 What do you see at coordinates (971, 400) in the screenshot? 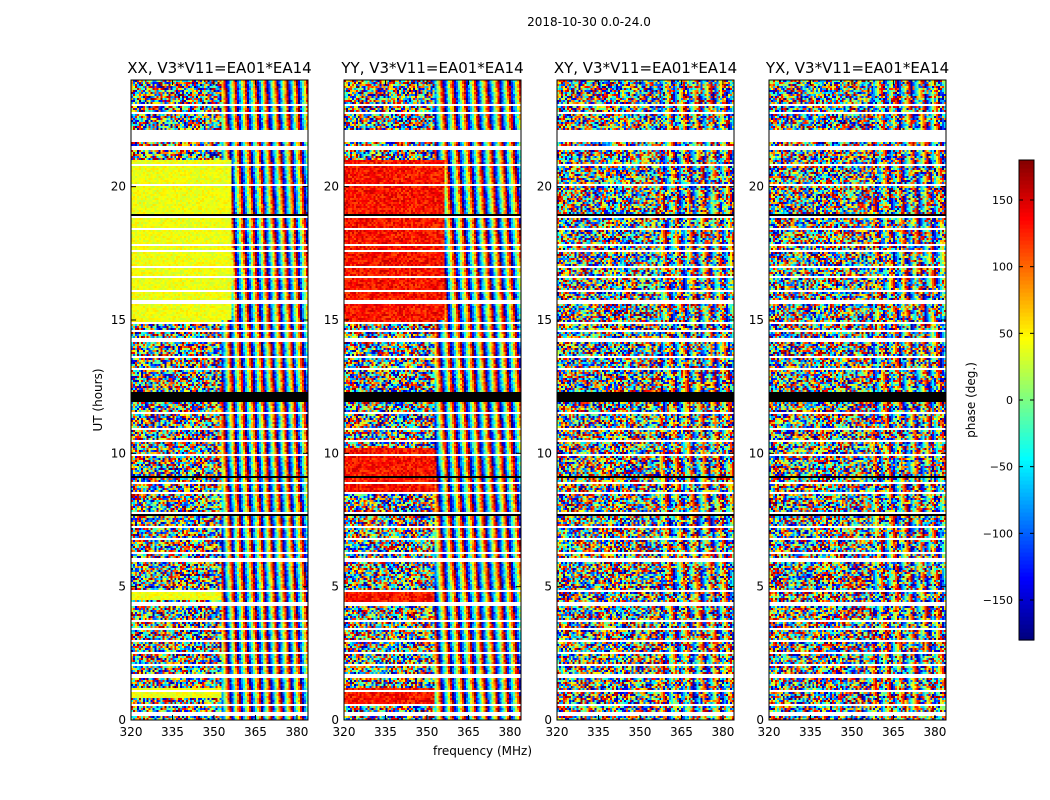
I see `colorbar-label: phase (deg.)` at bounding box center [971, 400].